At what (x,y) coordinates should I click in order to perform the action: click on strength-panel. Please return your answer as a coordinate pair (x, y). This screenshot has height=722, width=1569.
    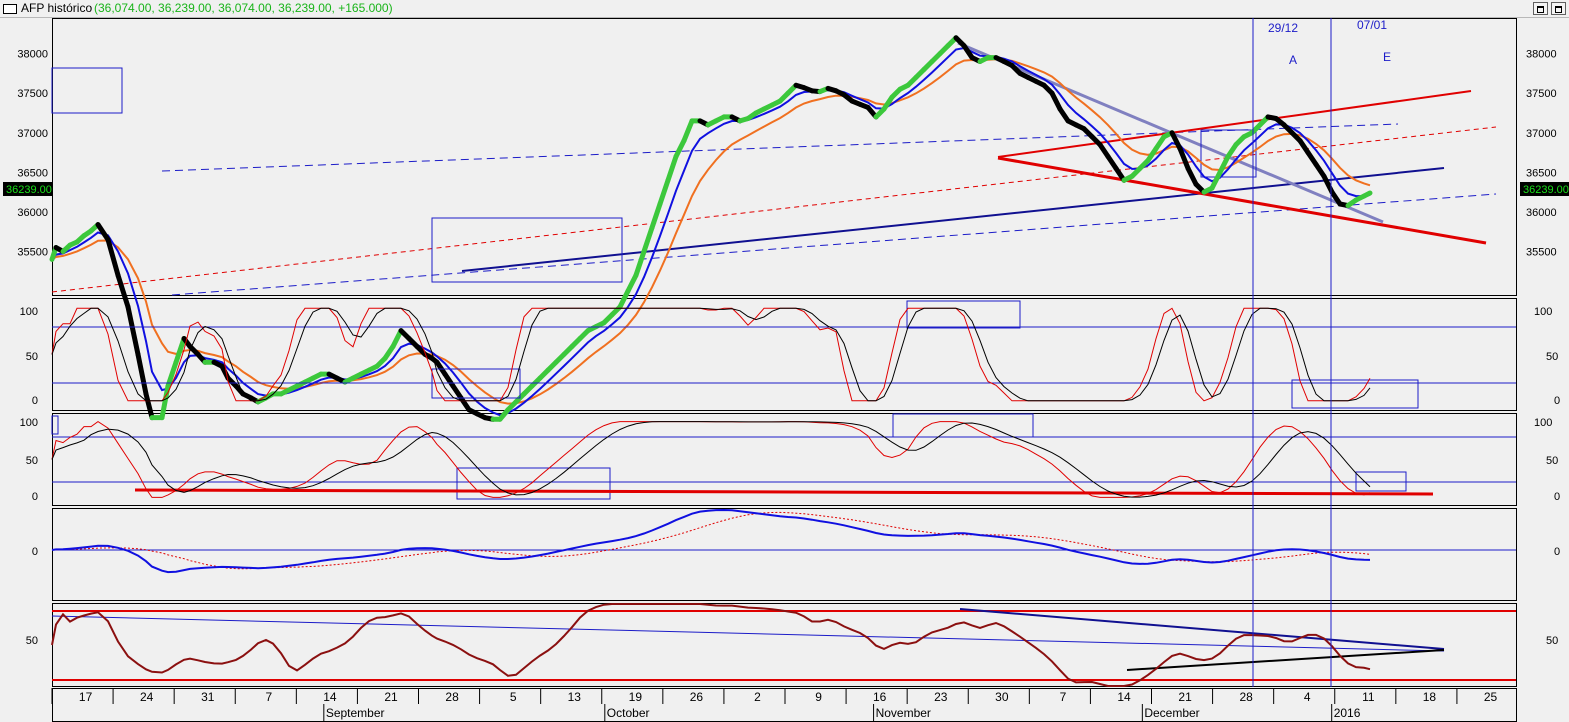
    Looking at the image, I should click on (784, 645).